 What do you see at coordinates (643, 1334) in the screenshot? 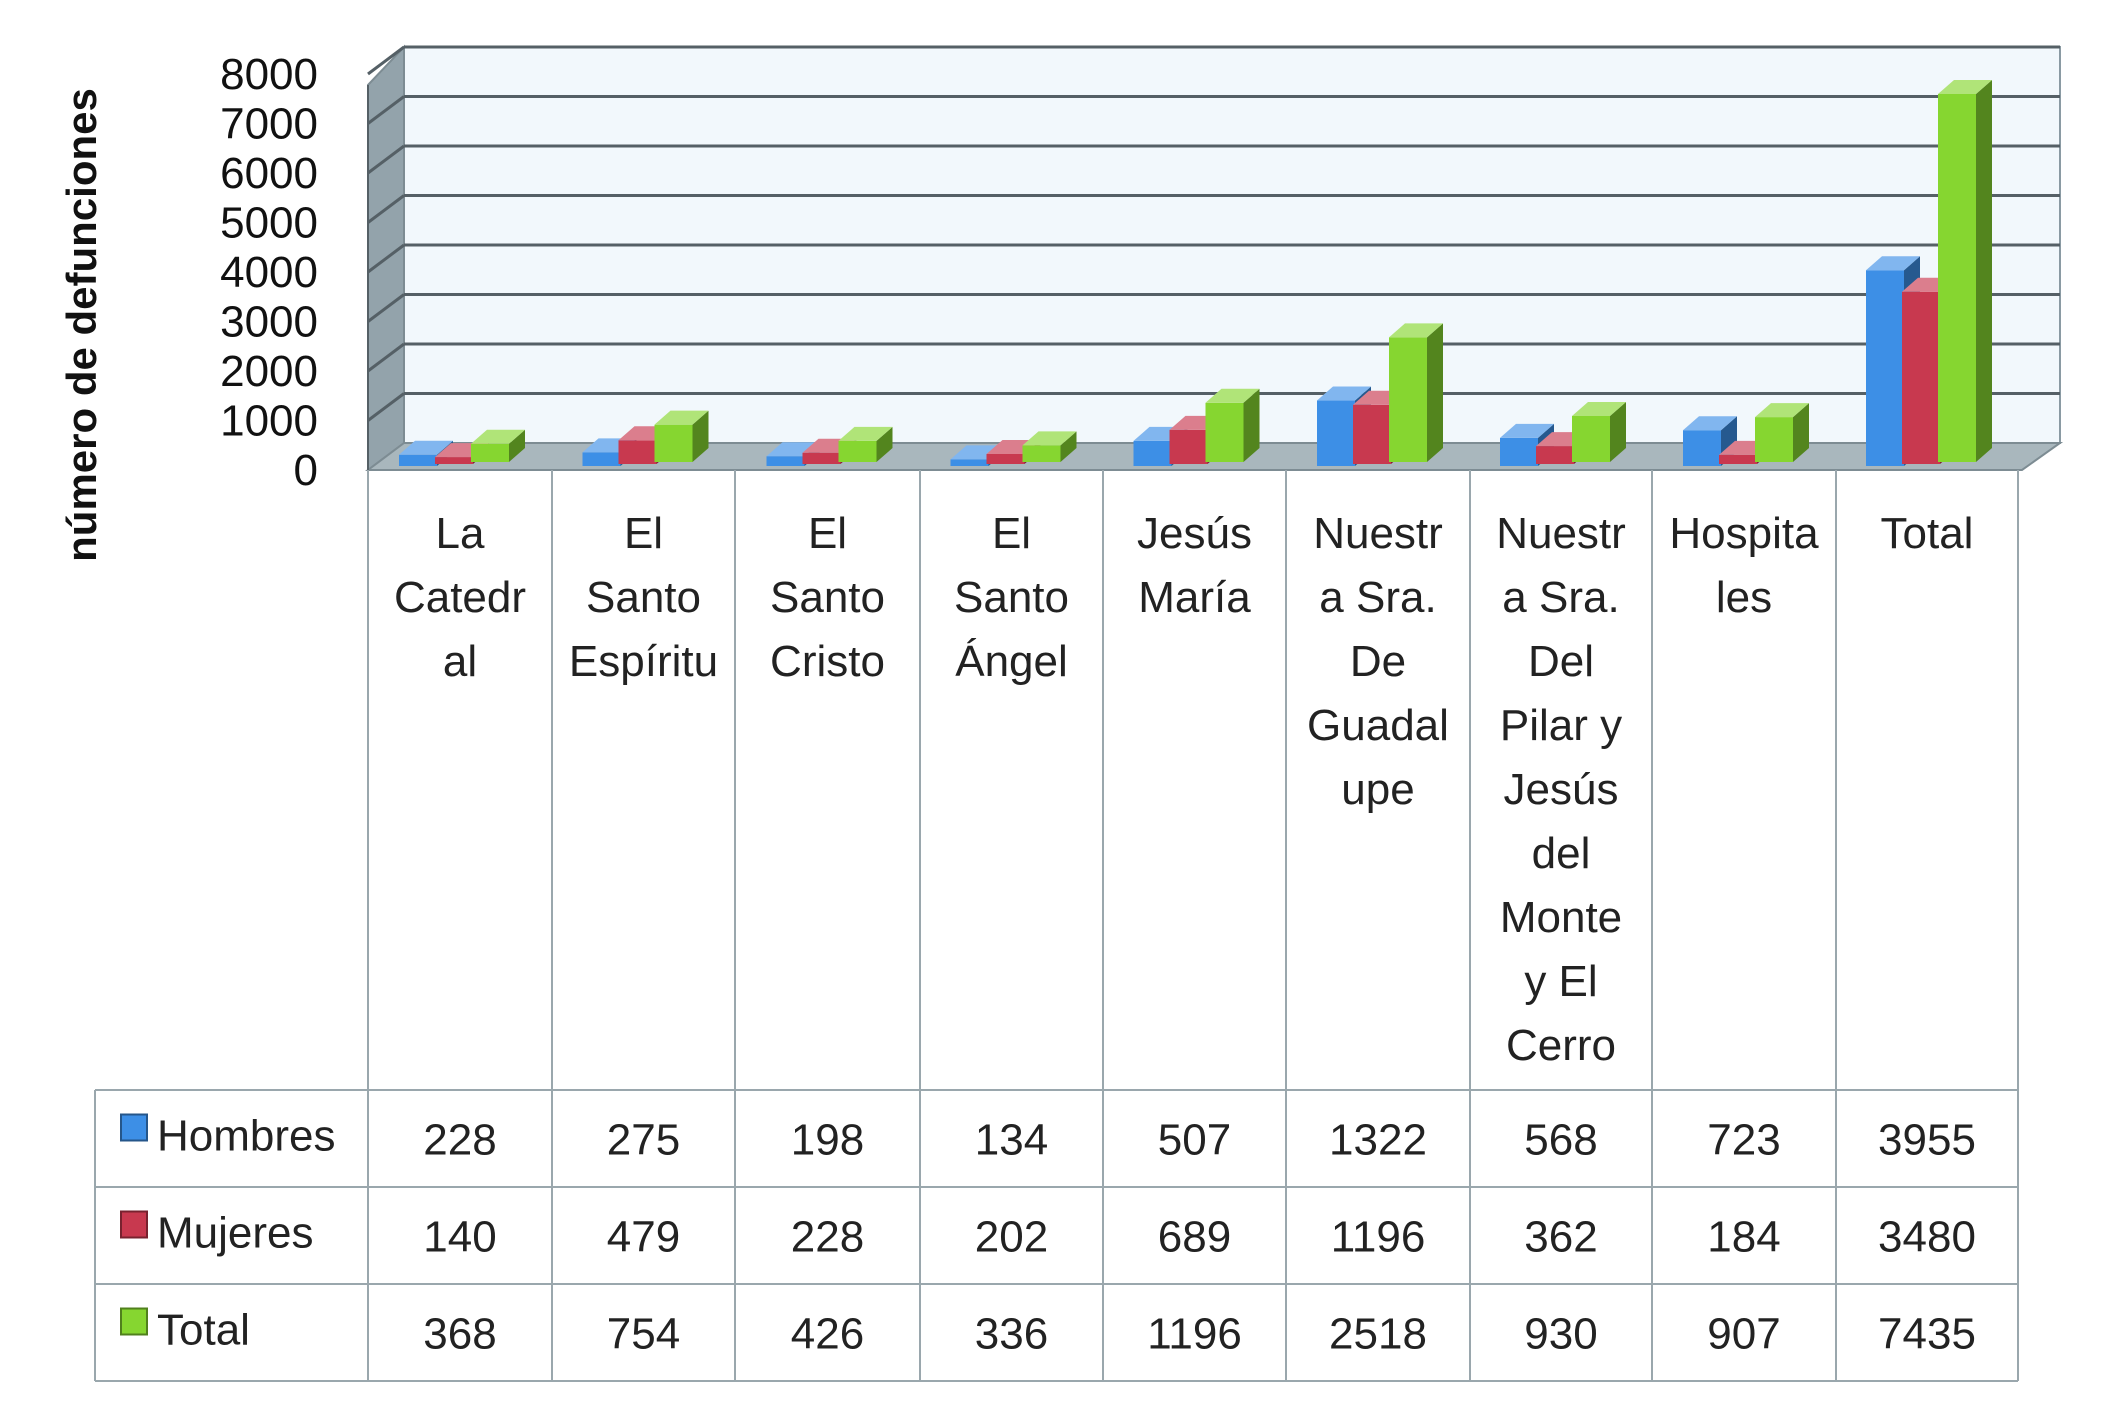
I see `table-cell: 754` at bounding box center [643, 1334].